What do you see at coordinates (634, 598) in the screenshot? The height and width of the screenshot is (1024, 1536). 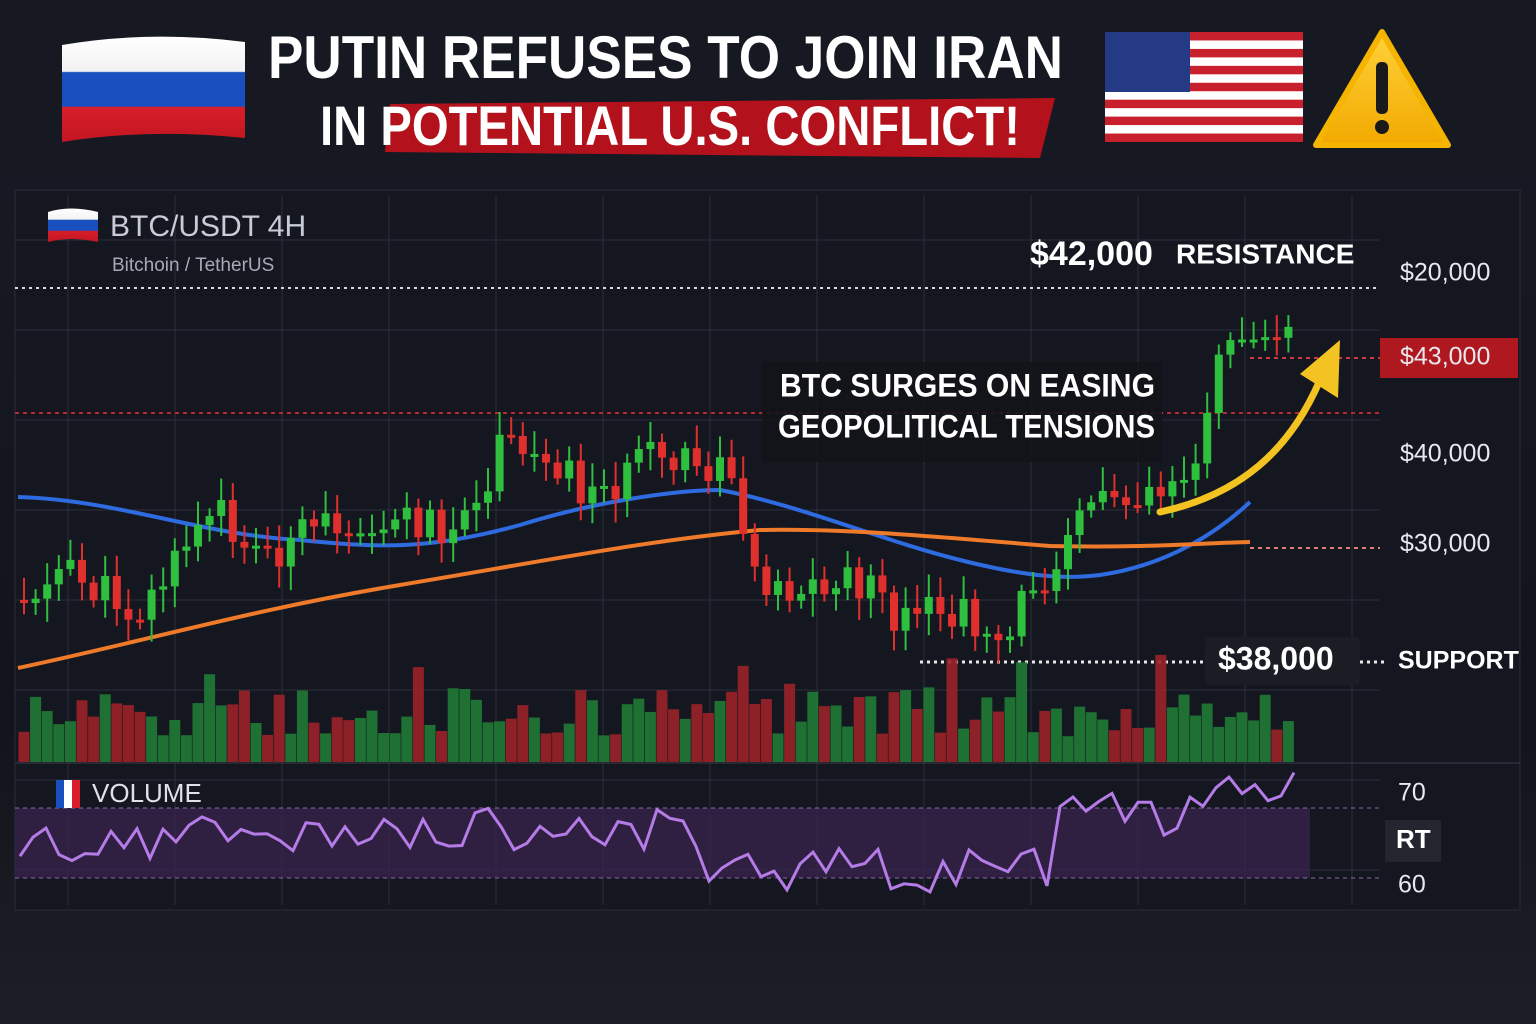 I see `moving-average-slow` at bounding box center [634, 598].